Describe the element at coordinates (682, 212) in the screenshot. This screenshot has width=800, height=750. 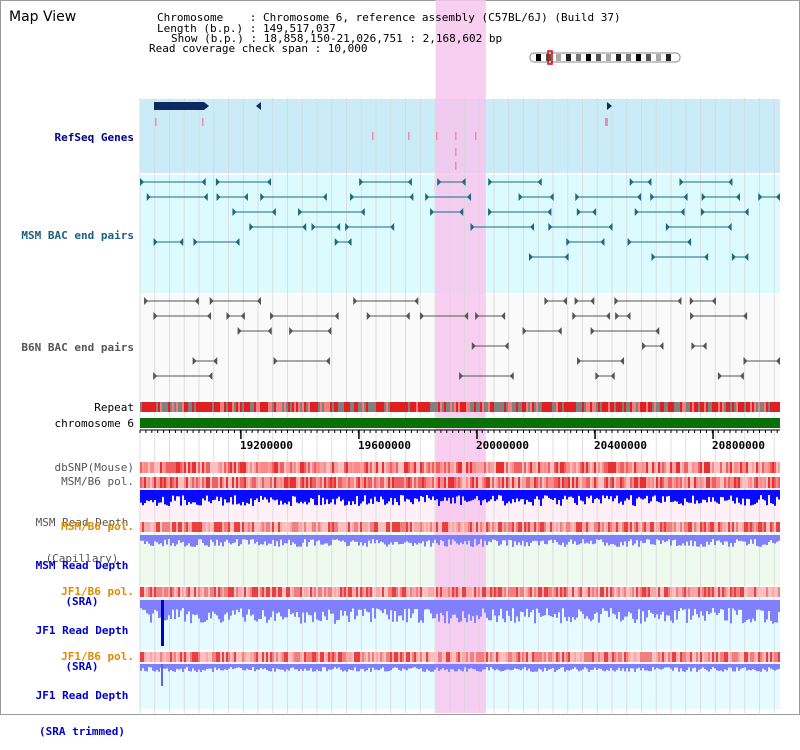
I see `msm-bac-end` at that location.